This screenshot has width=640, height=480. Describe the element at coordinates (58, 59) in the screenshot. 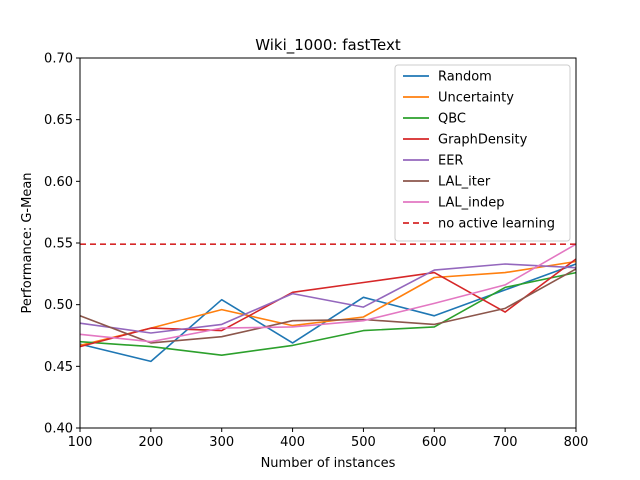

I see `y-tick-label: 0.70` at that location.